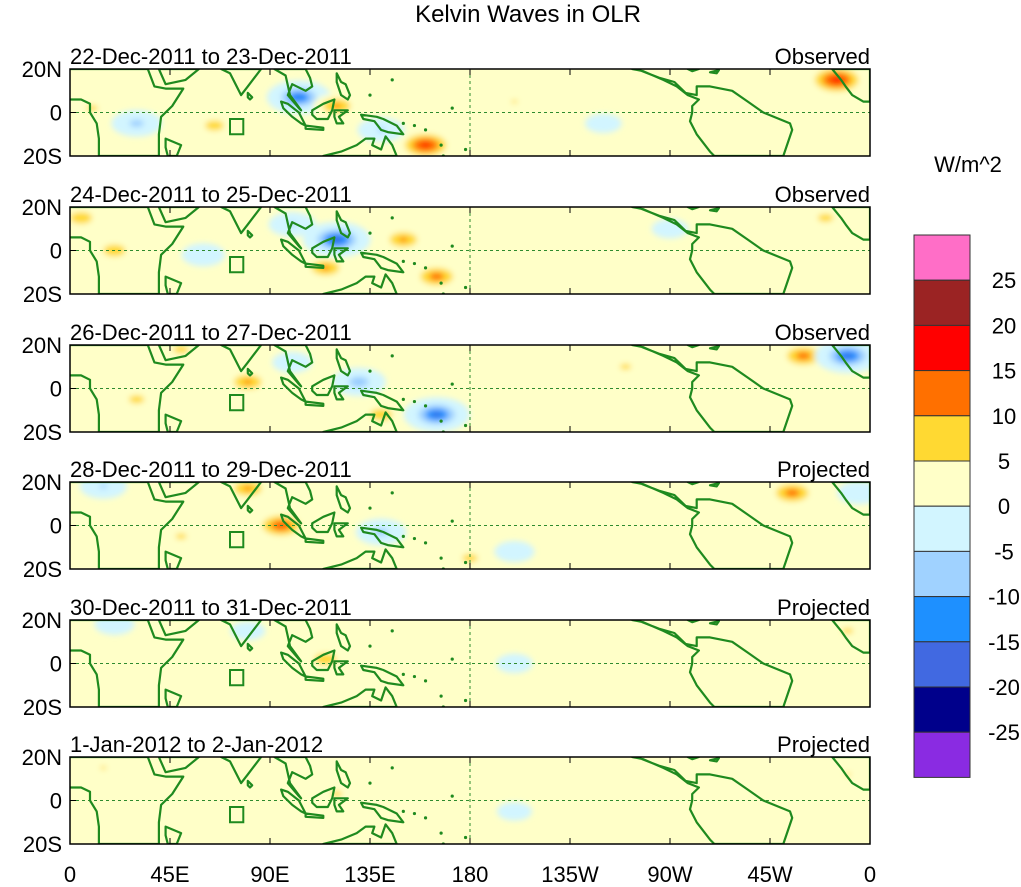  I want to click on x-tick-label: 90E, so click(269, 874).